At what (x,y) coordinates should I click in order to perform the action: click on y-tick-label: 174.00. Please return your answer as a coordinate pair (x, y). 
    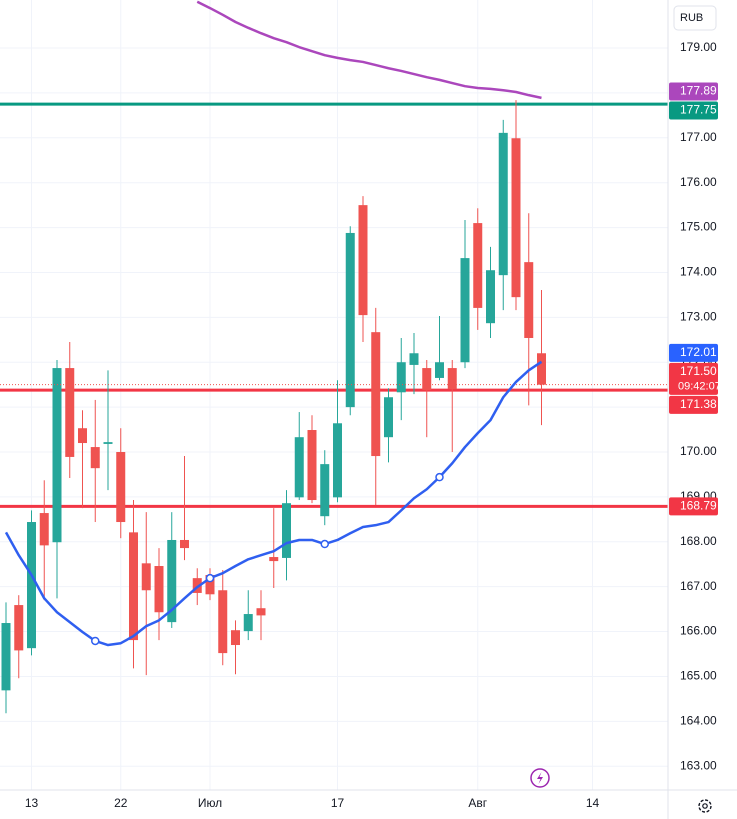
    Looking at the image, I should click on (698, 272).